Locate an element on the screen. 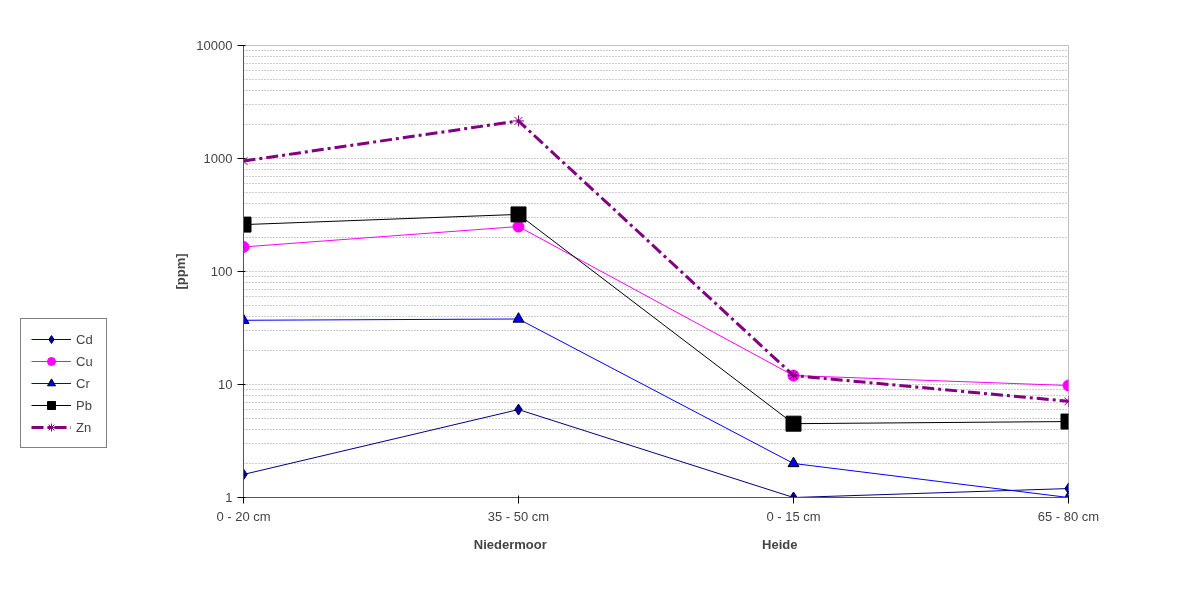 Image resolution: width=1185 pixels, height=590 pixels. x-tick-label: 0 - 20 cm is located at coordinates (243, 516).